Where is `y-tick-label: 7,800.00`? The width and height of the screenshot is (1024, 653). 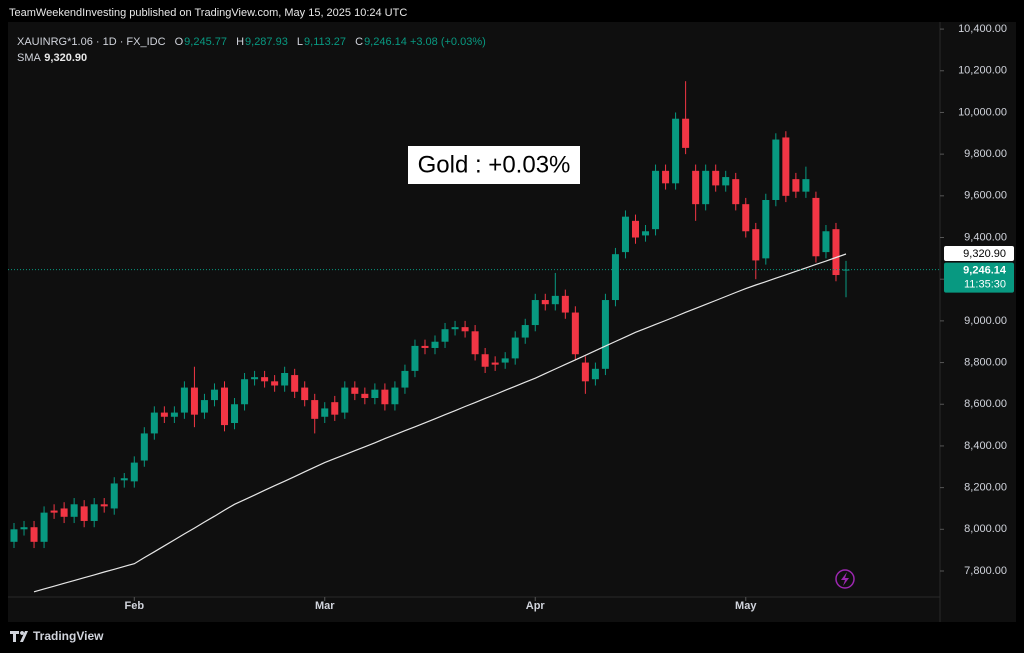
y-tick-label: 7,800.00 is located at coordinates (985, 571).